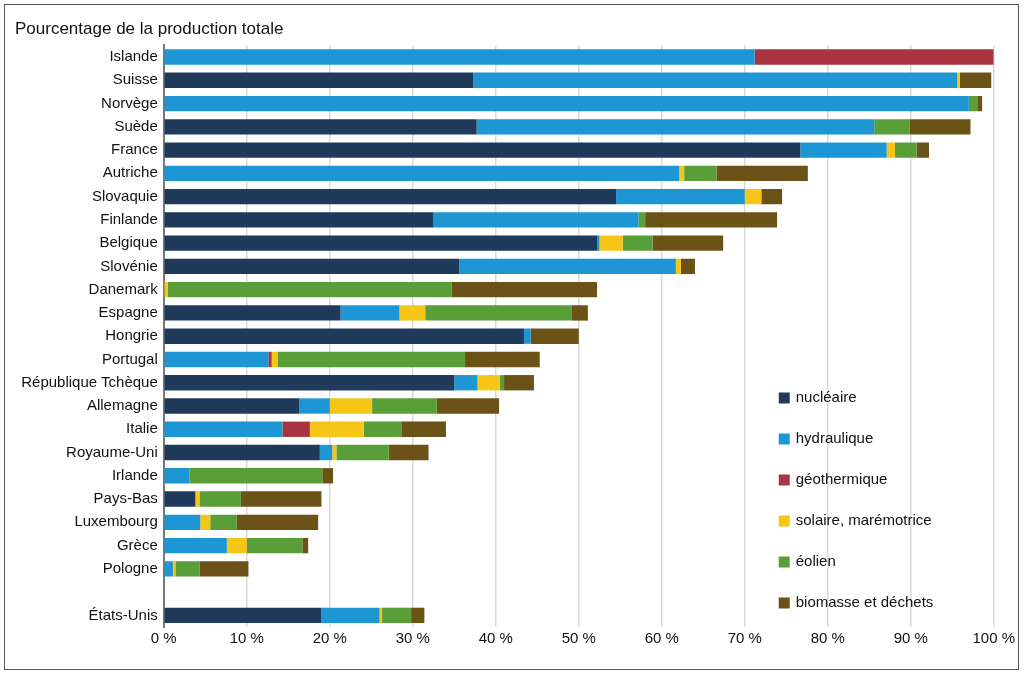 This screenshot has height=676, width=1025. What do you see at coordinates (130, 172) in the screenshot?
I see `y-tick-label: Autriche` at bounding box center [130, 172].